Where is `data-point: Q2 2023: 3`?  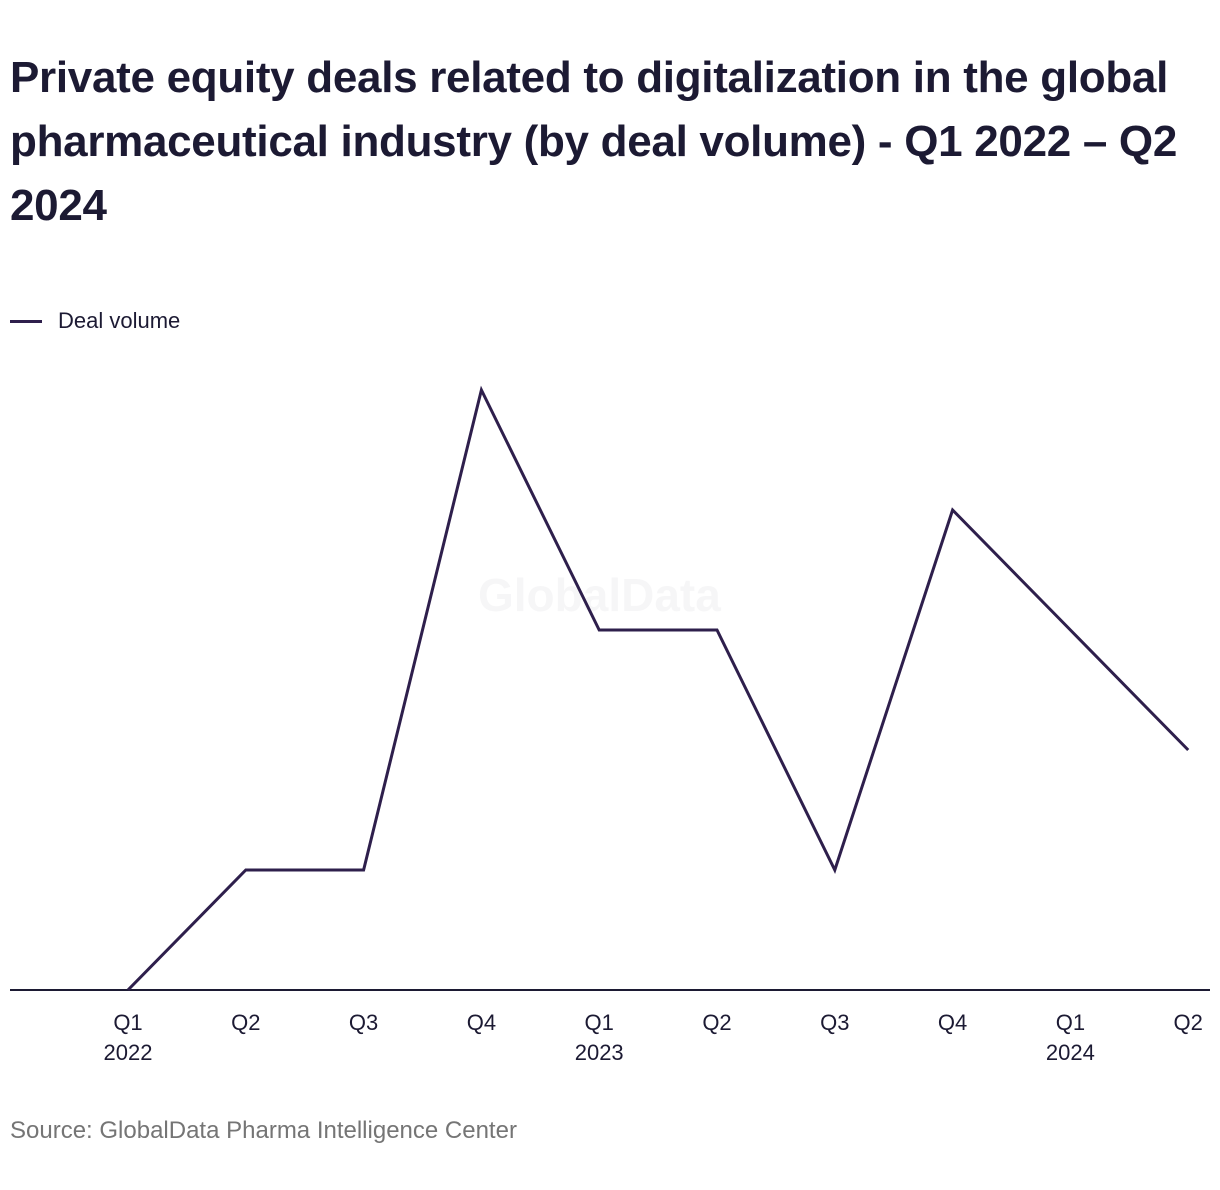 data-point: Q2 2023: 3 is located at coordinates (717, 630).